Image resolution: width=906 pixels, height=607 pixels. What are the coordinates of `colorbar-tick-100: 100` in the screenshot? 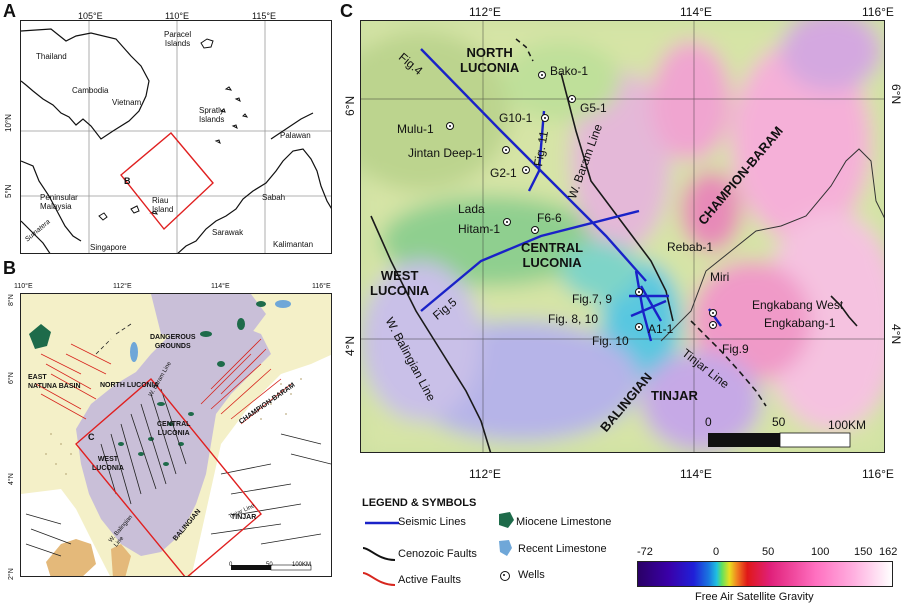 It's located at (820, 552).